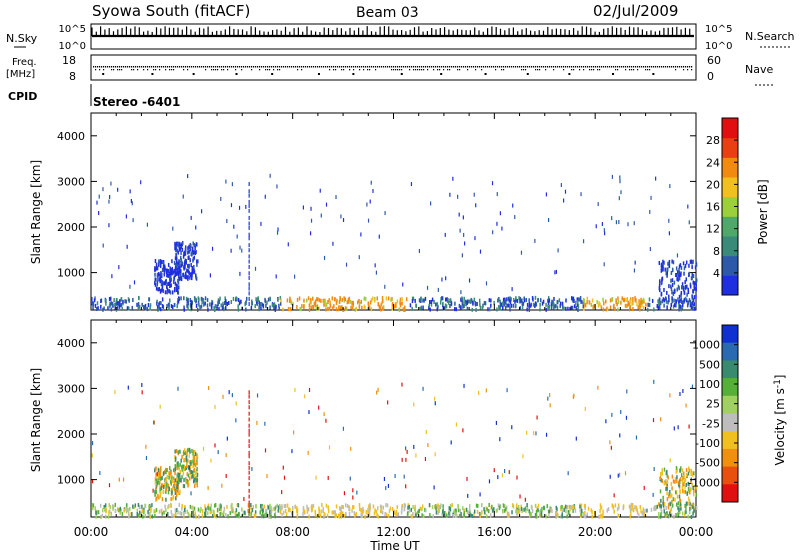  Describe the element at coordinates (71, 136) in the screenshot. I see `y-tick-label: 4000` at that location.